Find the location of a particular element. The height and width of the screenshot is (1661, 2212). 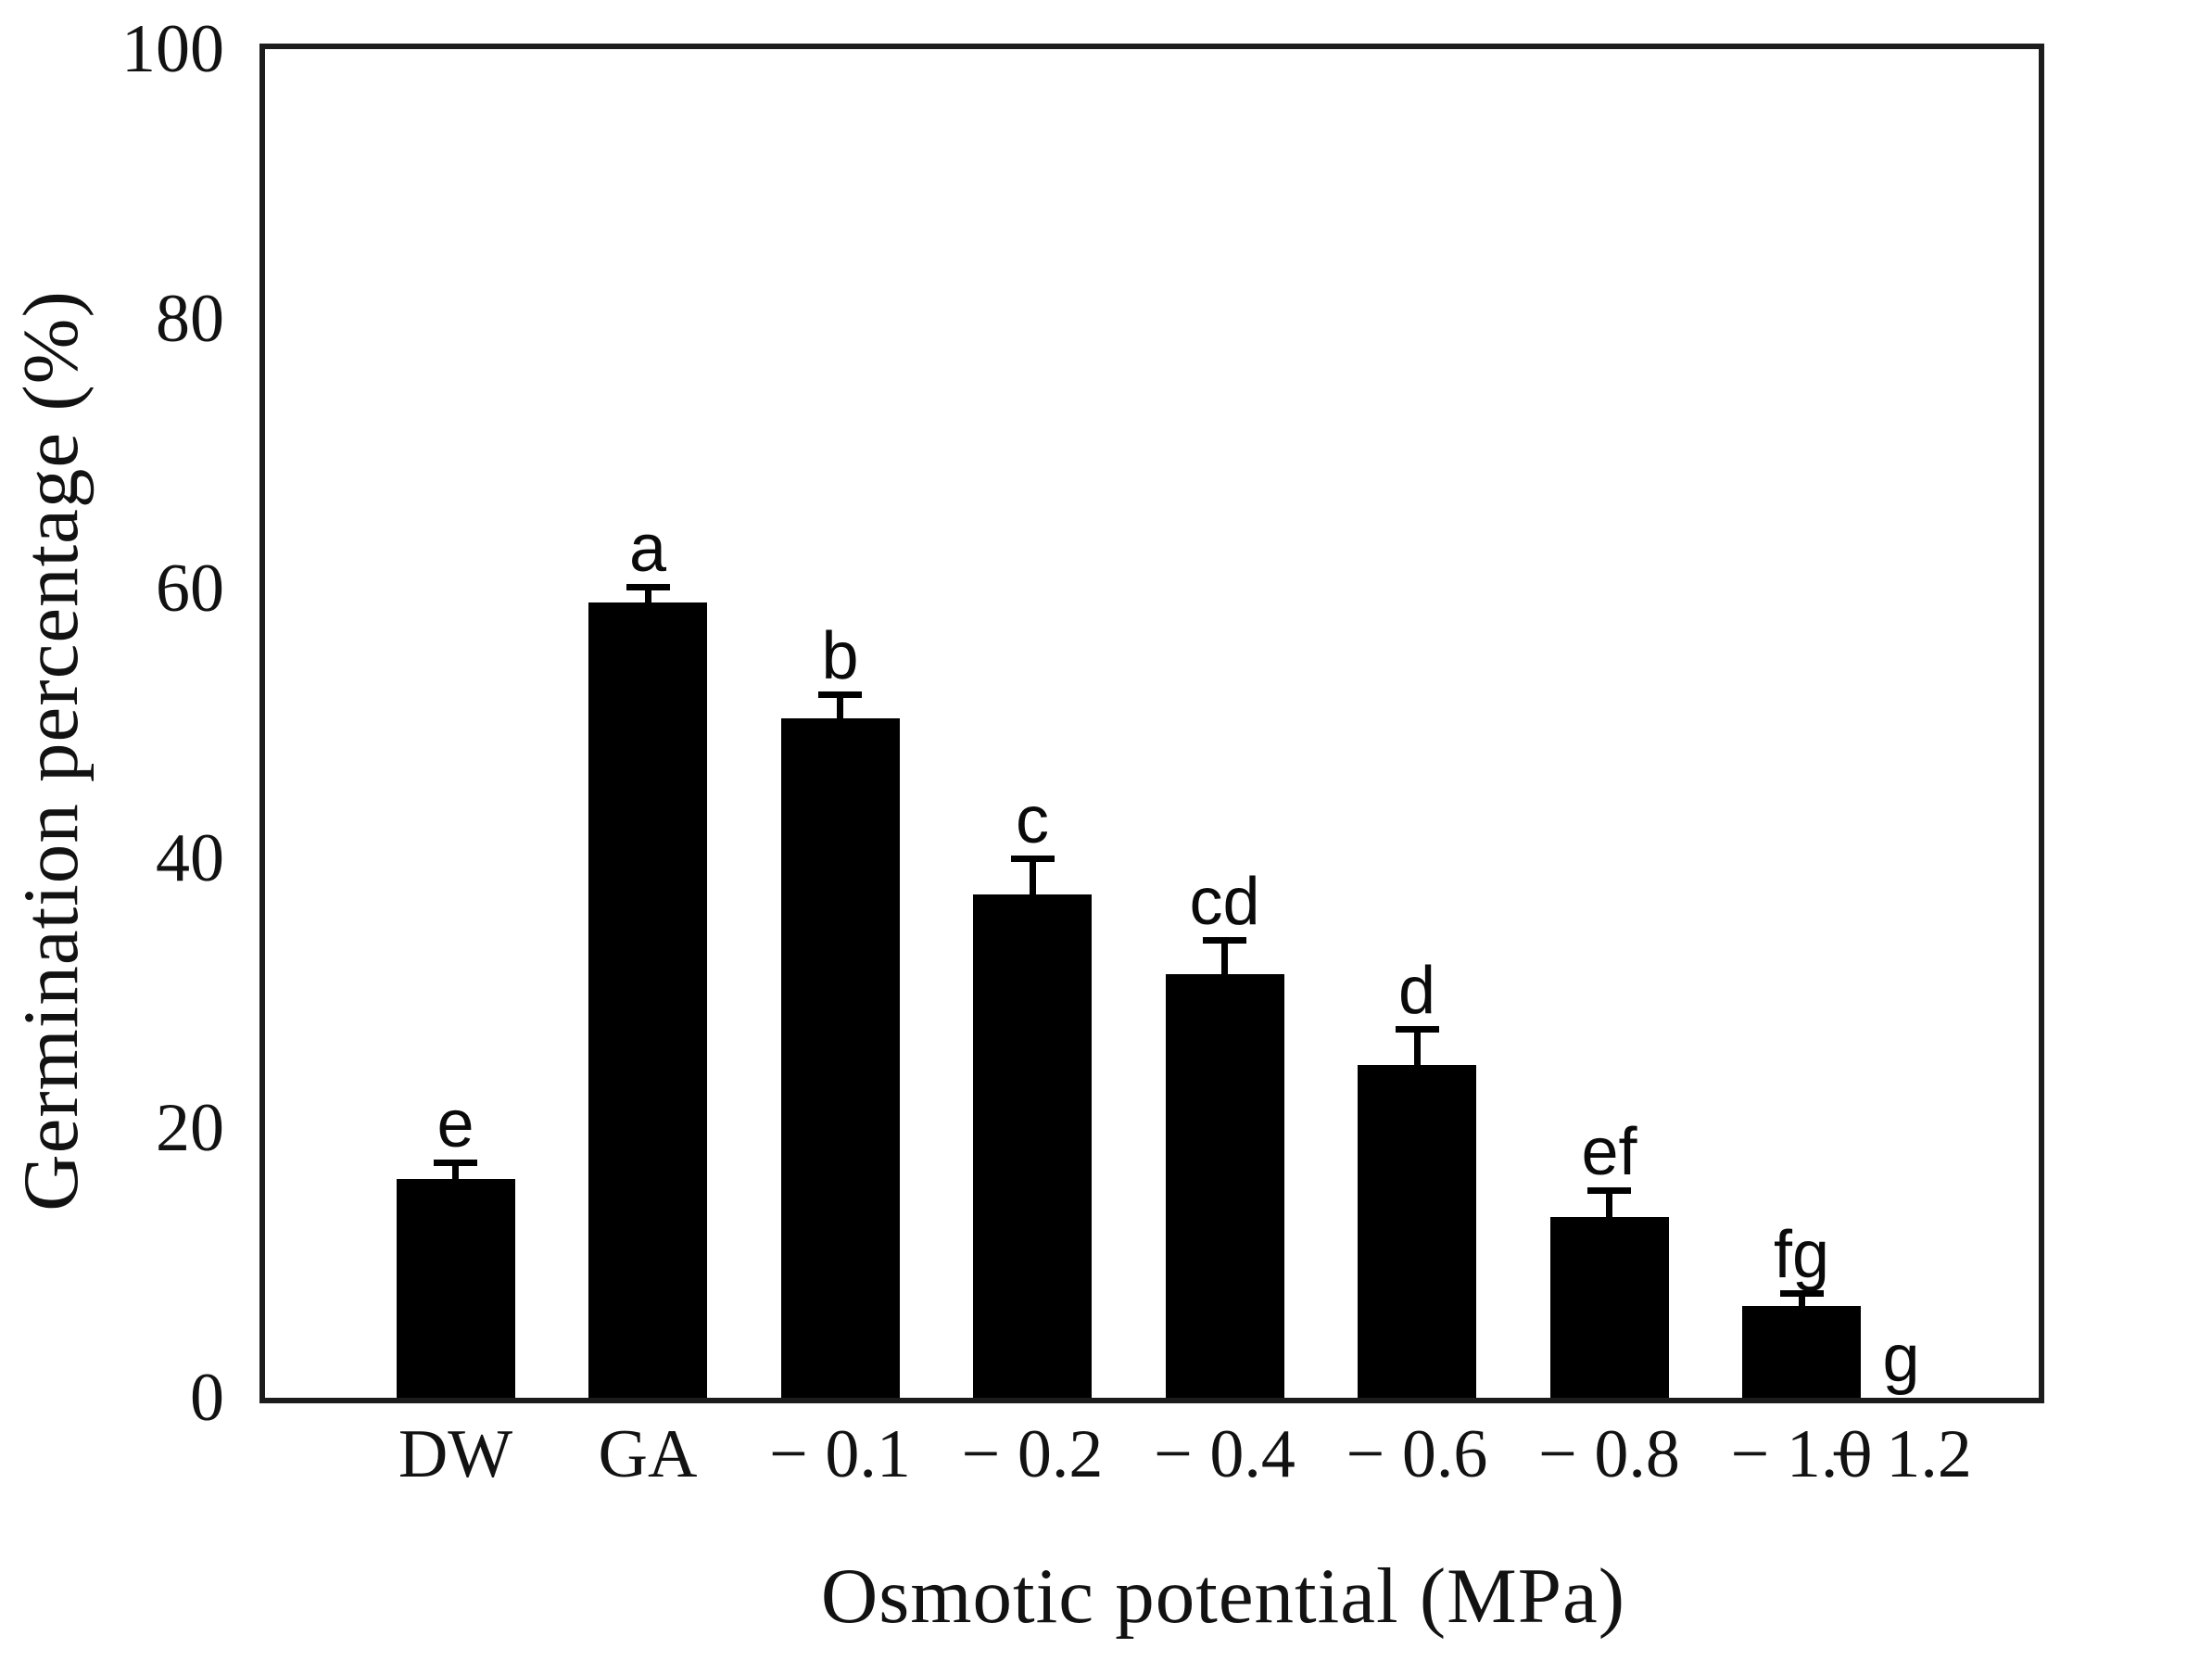

sig-letter: g is located at coordinates (1901, 1359).